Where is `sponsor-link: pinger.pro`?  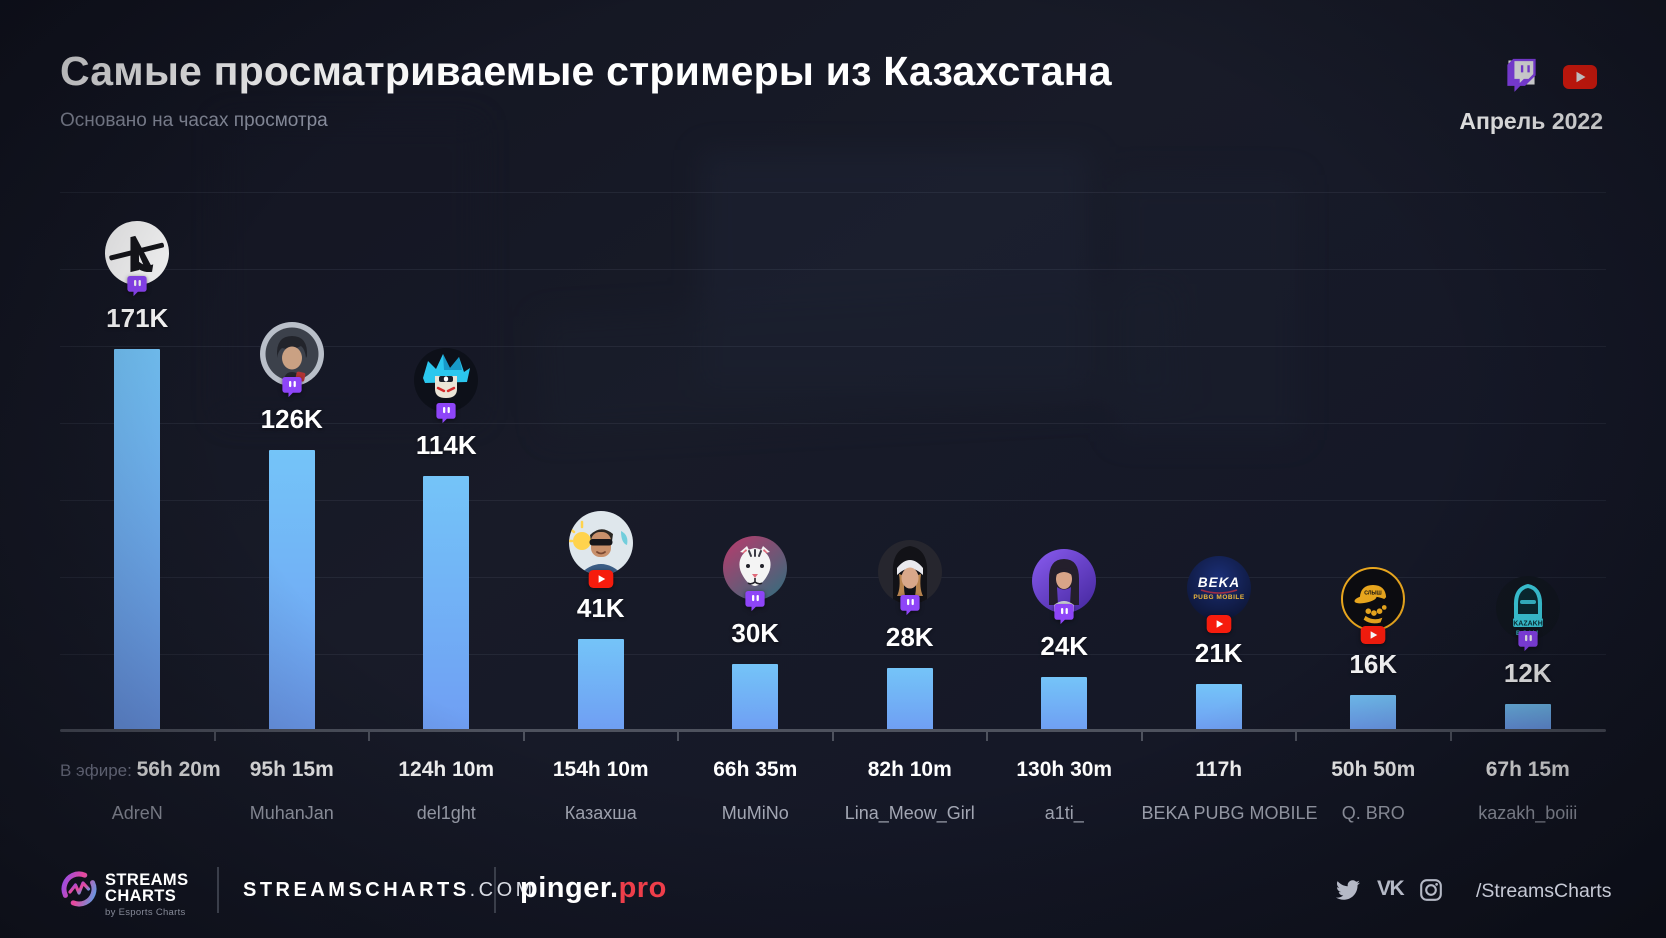
sponsor-link: pinger.pro is located at coordinates (593, 888).